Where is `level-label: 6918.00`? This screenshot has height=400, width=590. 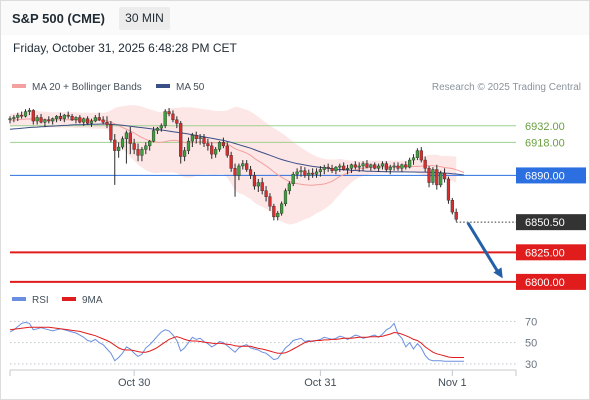
level-label: 6918.00 is located at coordinates (545, 143).